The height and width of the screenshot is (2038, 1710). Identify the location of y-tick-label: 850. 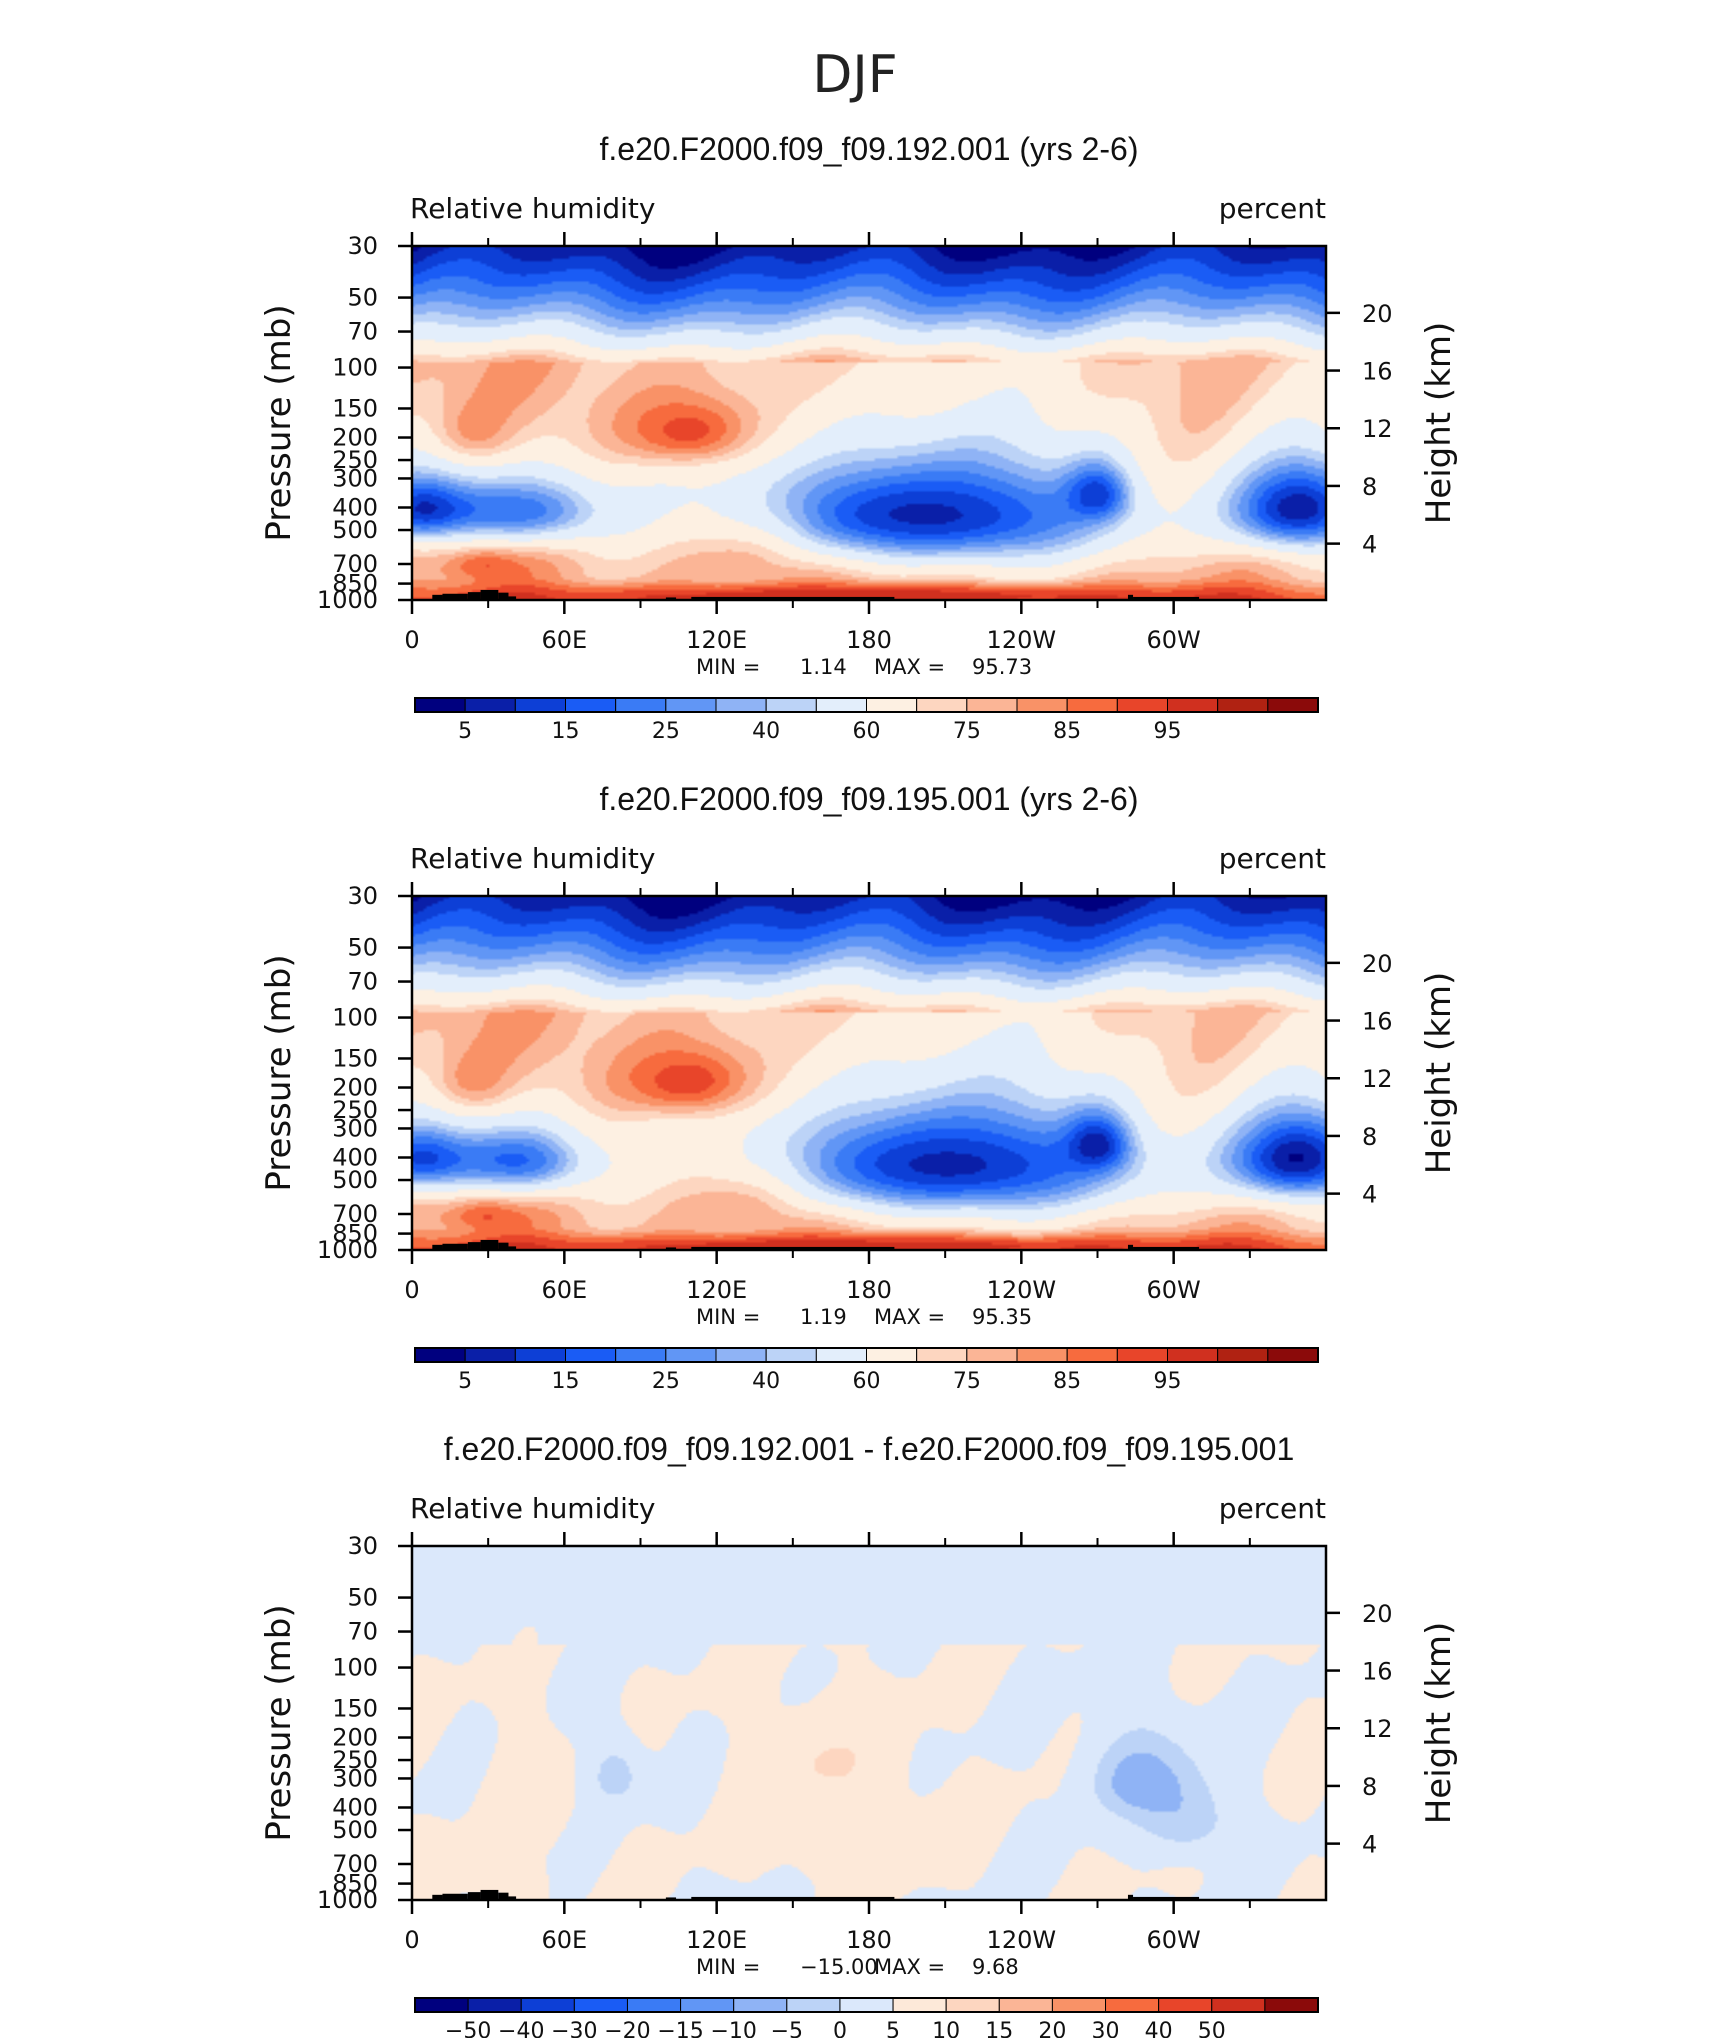
(355, 1234).